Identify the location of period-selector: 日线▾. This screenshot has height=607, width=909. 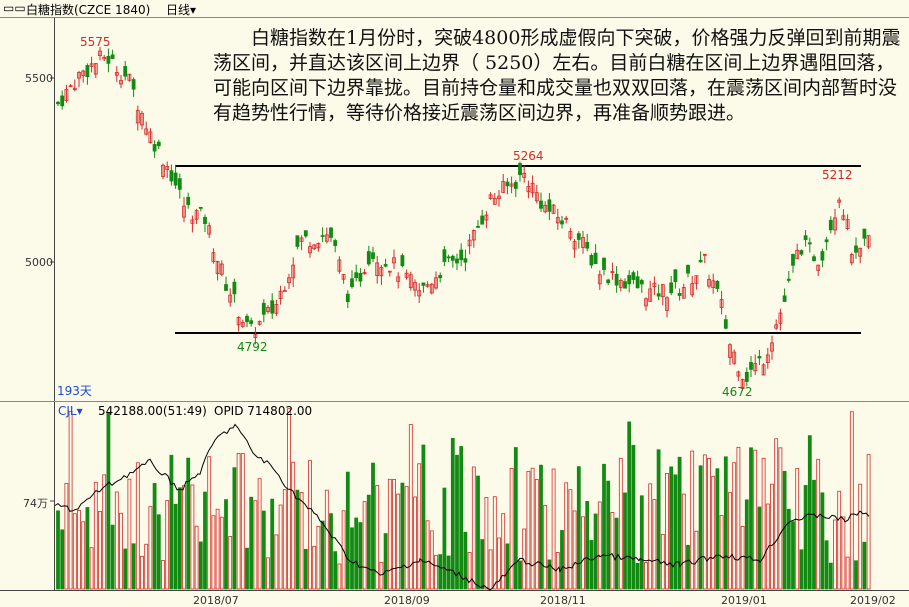
(181, 9).